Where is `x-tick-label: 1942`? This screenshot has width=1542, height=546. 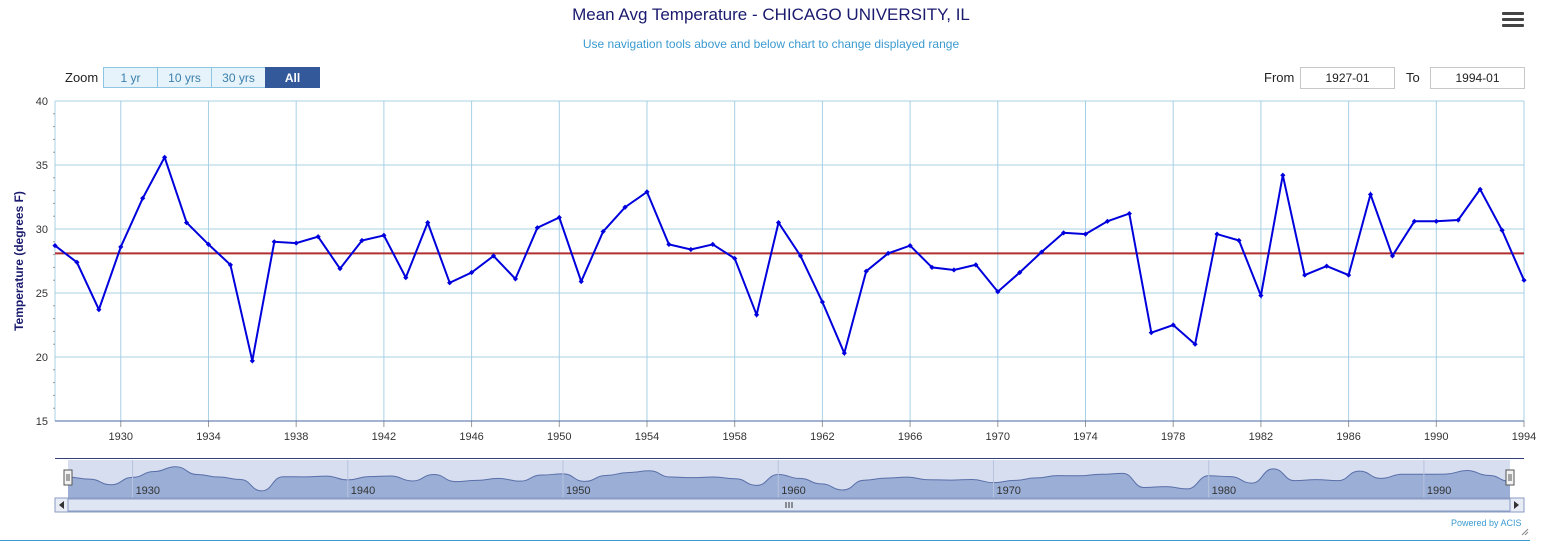 x-tick-label: 1942 is located at coordinates (384, 437).